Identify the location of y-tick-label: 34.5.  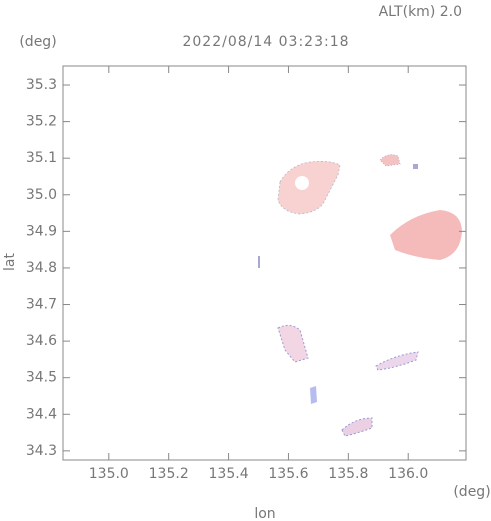
(41, 378).